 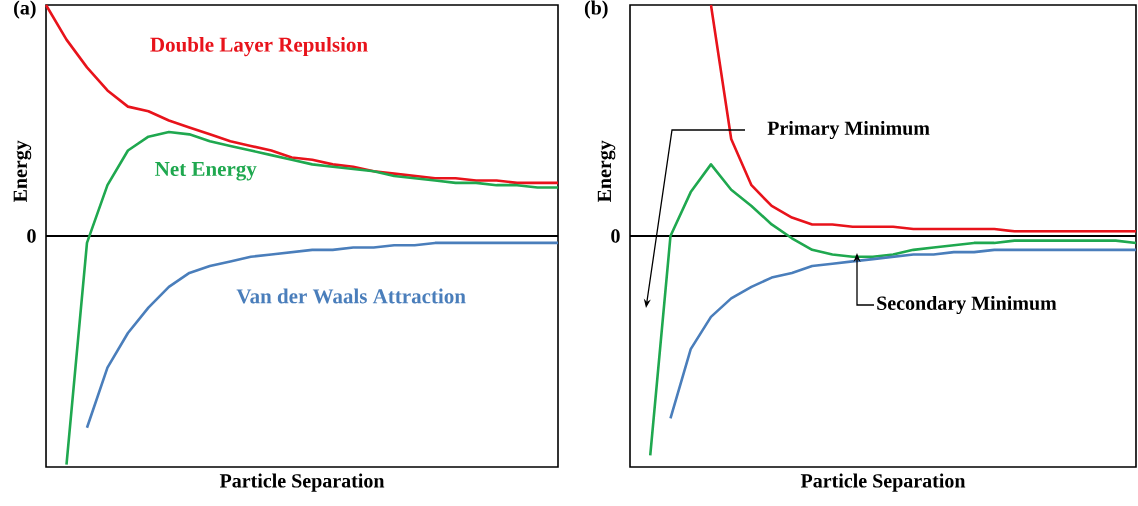 What do you see at coordinates (967, 305) in the screenshot?
I see `annotation: Secondary Minimum` at bounding box center [967, 305].